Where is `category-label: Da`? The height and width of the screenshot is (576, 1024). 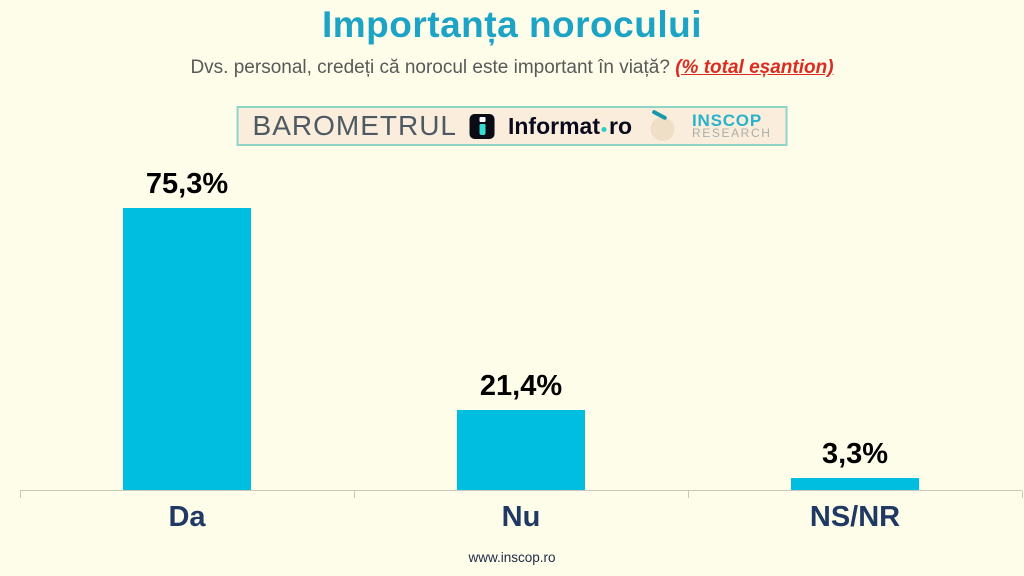
category-label: Da is located at coordinates (187, 517).